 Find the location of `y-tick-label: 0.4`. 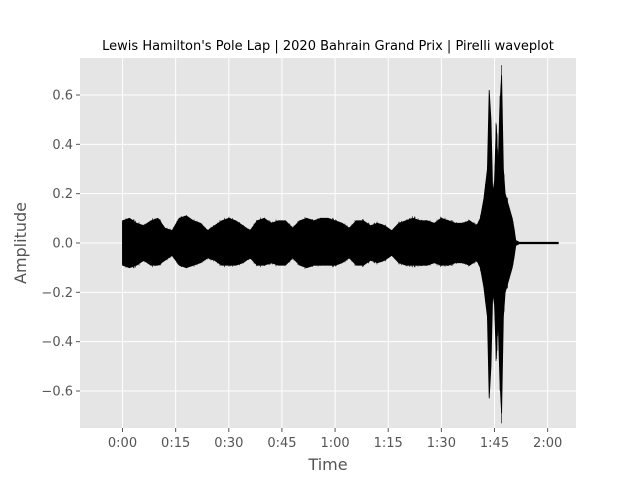

y-tick-label: 0.4 is located at coordinates (62, 145).